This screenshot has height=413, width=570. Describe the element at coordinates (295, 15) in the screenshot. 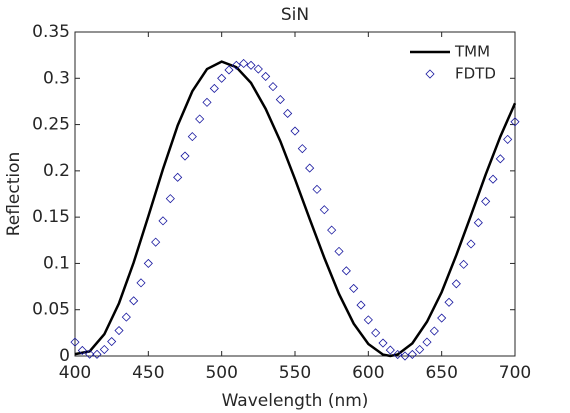

I see `chart-title: SiN` at that location.